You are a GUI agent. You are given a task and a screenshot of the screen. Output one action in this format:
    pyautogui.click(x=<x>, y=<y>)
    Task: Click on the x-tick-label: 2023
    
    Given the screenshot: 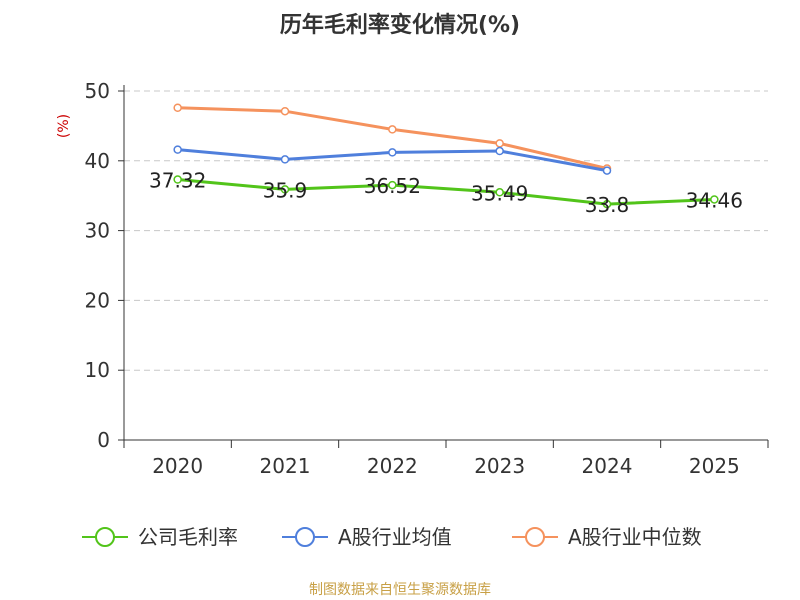 What is the action you would take?
    pyautogui.click(x=499, y=466)
    